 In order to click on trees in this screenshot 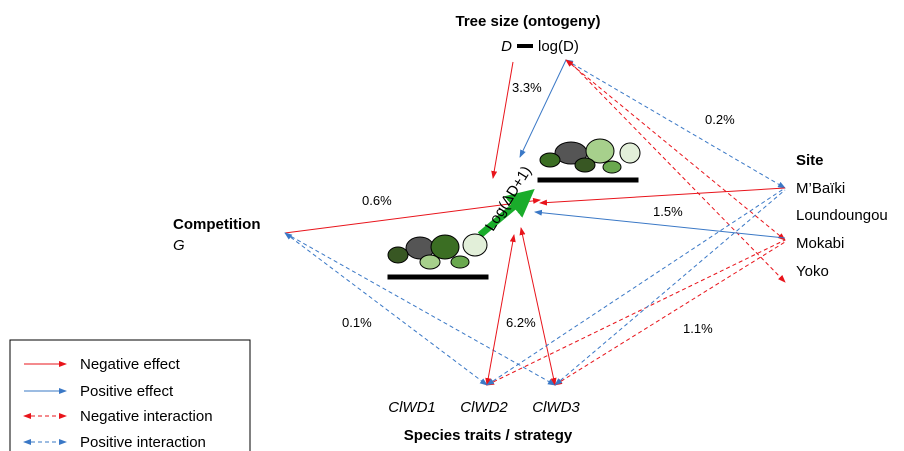, I will do `click(514, 209)`.